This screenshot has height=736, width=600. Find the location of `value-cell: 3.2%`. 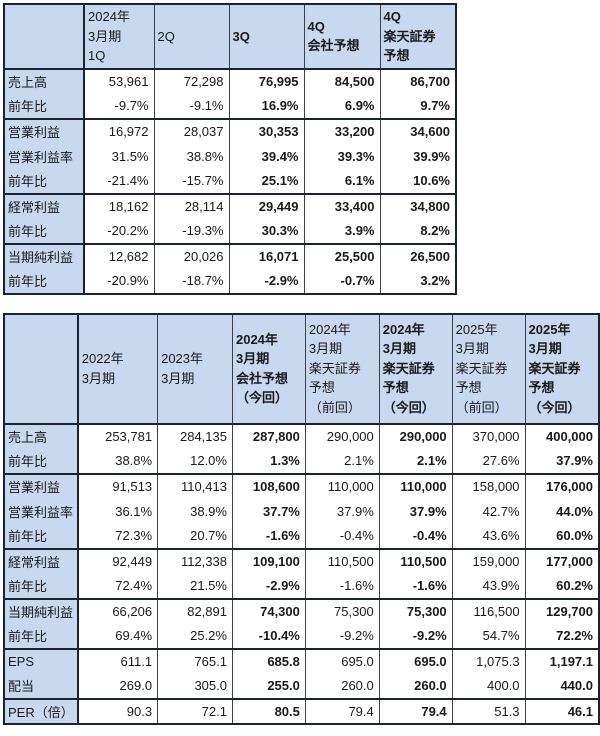

value-cell: 3.2% is located at coordinates (417, 281).